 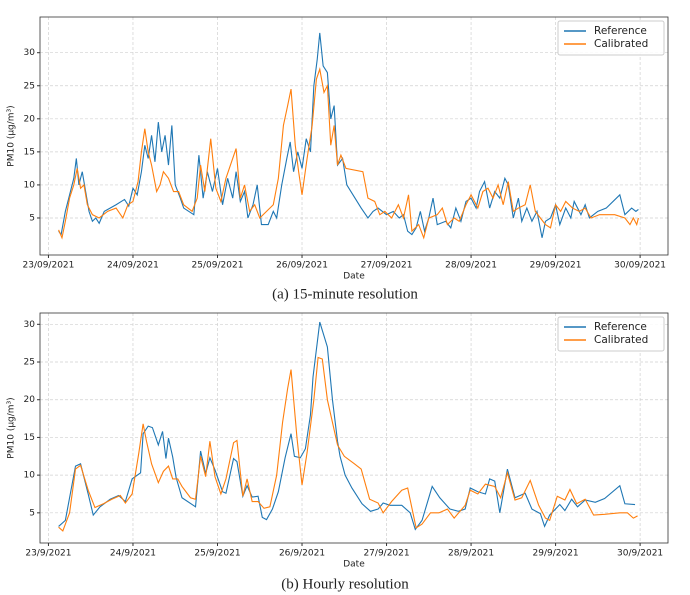 What do you see at coordinates (387, 266) in the screenshot?
I see `x-tick-label: 27/09/2021` at bounding box center [387, 266].